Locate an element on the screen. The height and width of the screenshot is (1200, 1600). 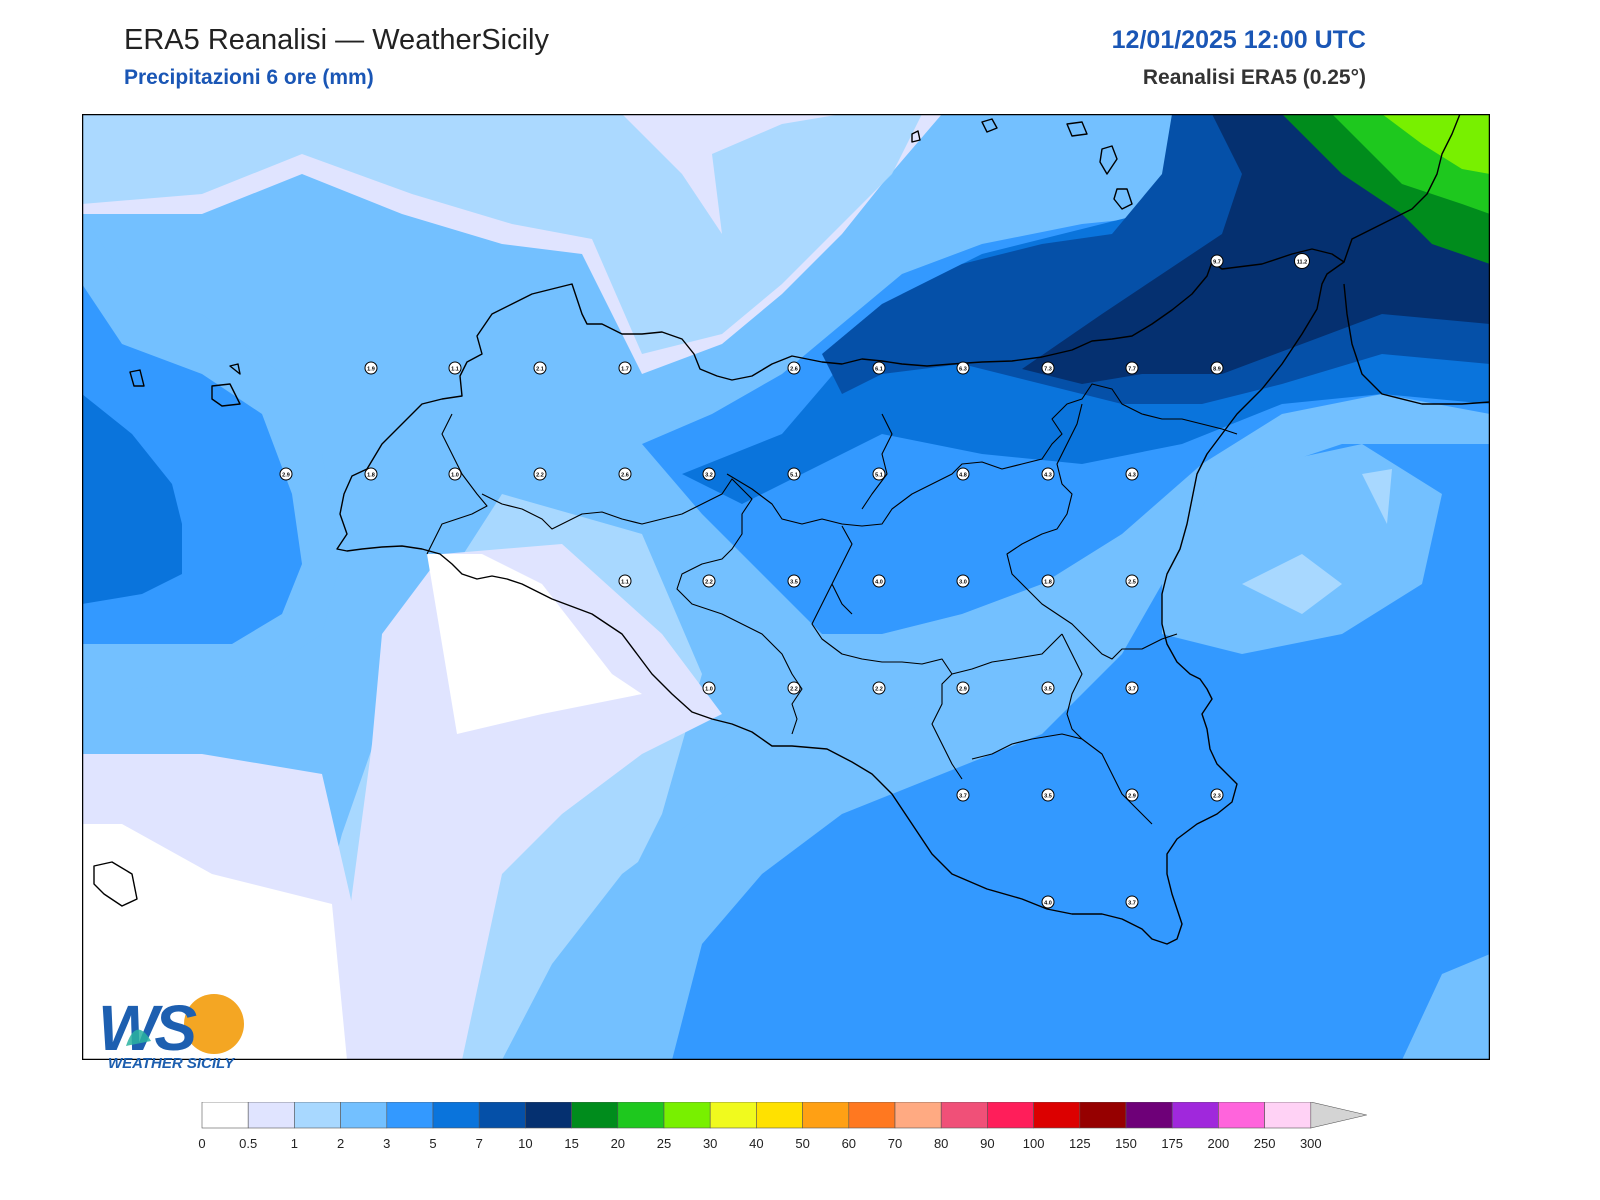
calabria-coastline-south is located at coordinates (1416, 344).